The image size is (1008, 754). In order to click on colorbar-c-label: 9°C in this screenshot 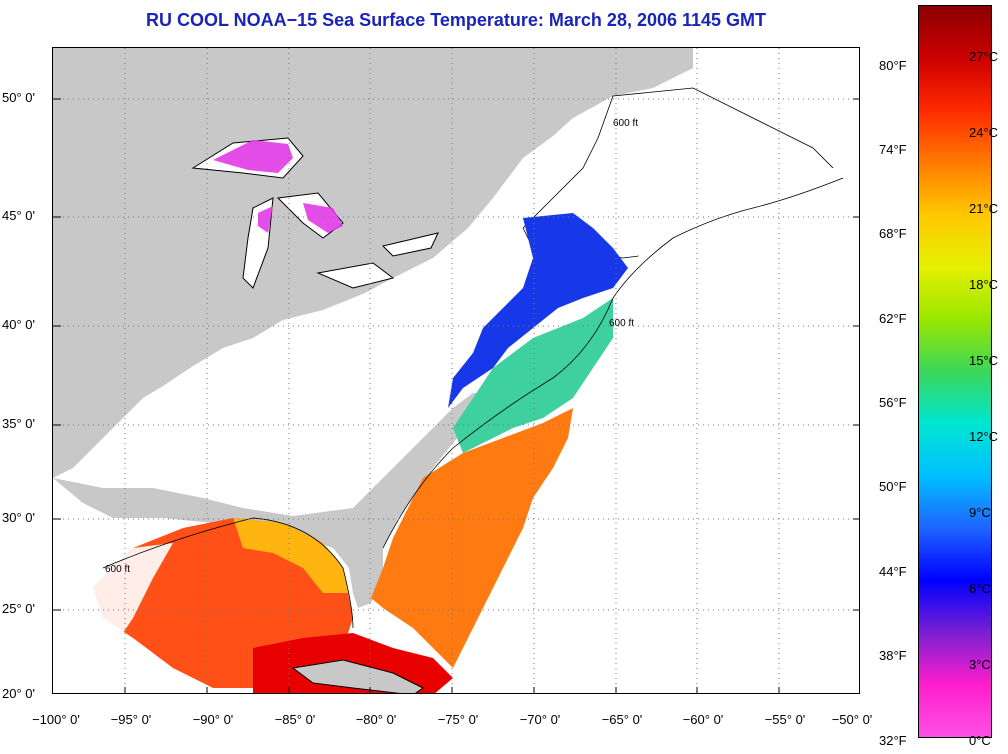, I will do `click(980, 512)`.